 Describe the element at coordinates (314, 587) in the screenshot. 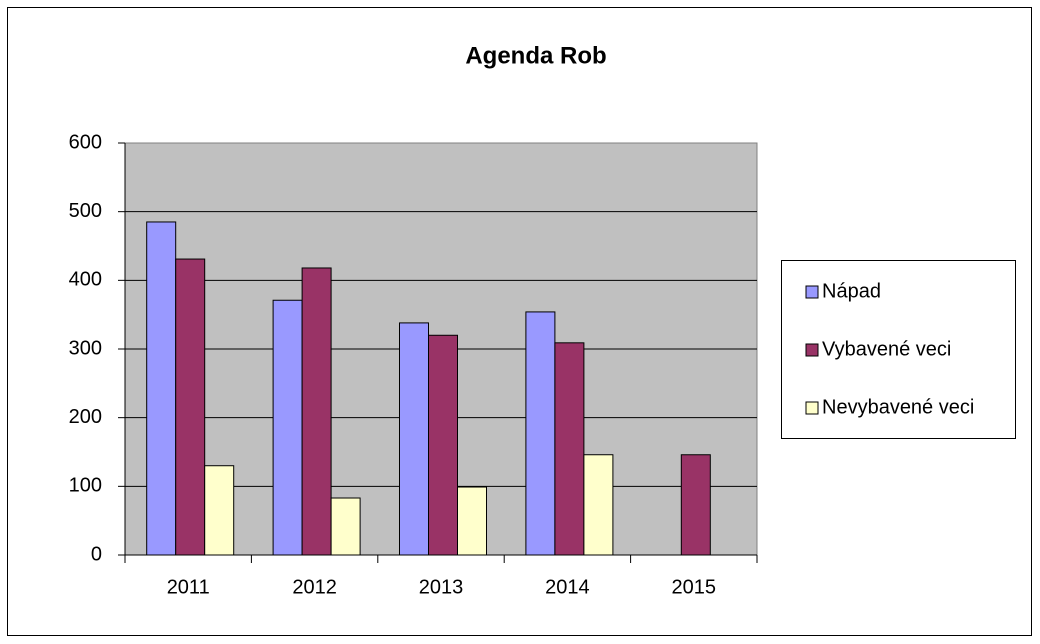

I see `x-tick-label: 2012` at that location.